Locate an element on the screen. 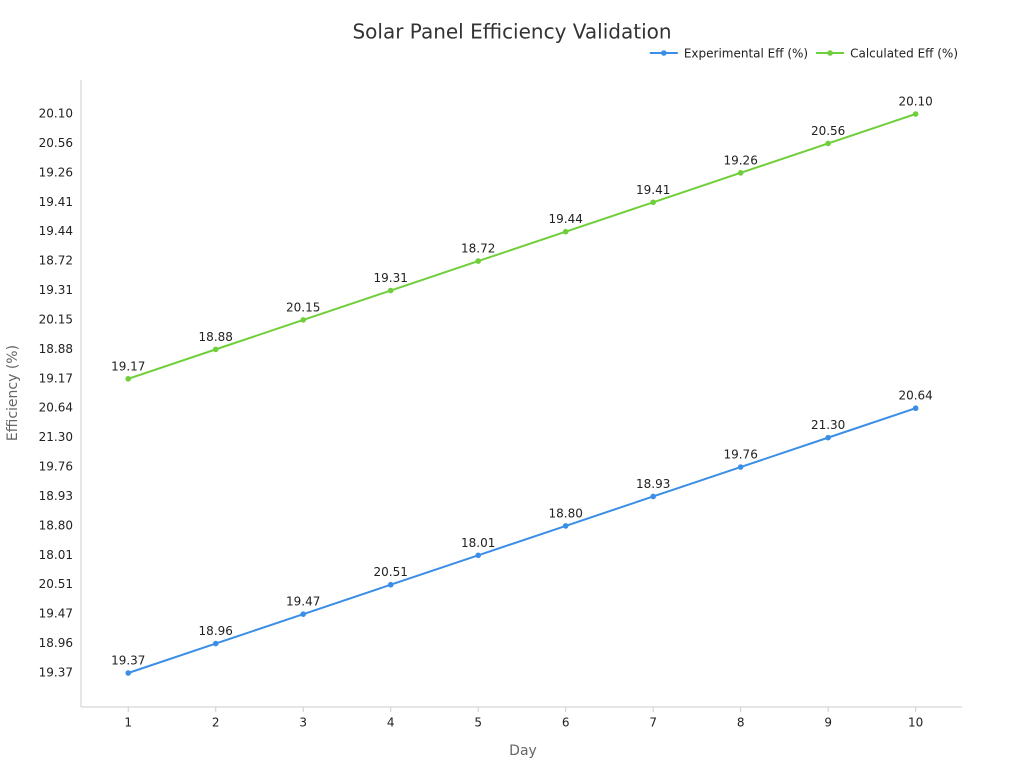 Image resolution: width=1024 pixels, height=768 pixels. y-tick-label: 20.64 is located at coordinates (56, 408).